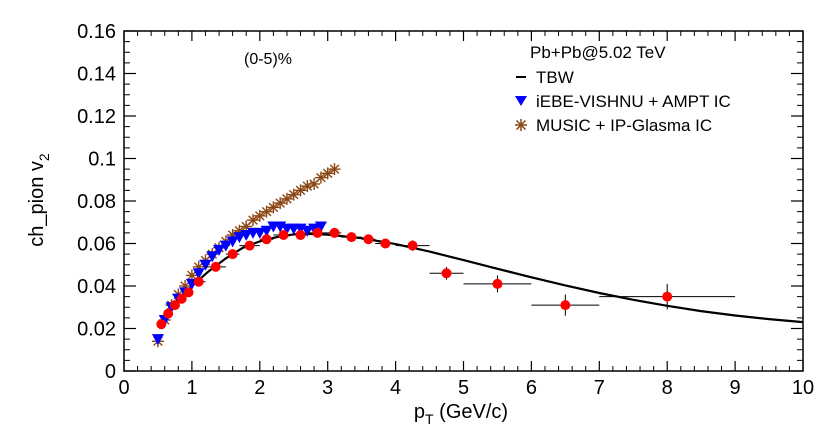 This screenshot has height=438, width=830. Describe the element at coordinates (735, 388) in the screenshot. I see `x-tick-label: 9` at that location.